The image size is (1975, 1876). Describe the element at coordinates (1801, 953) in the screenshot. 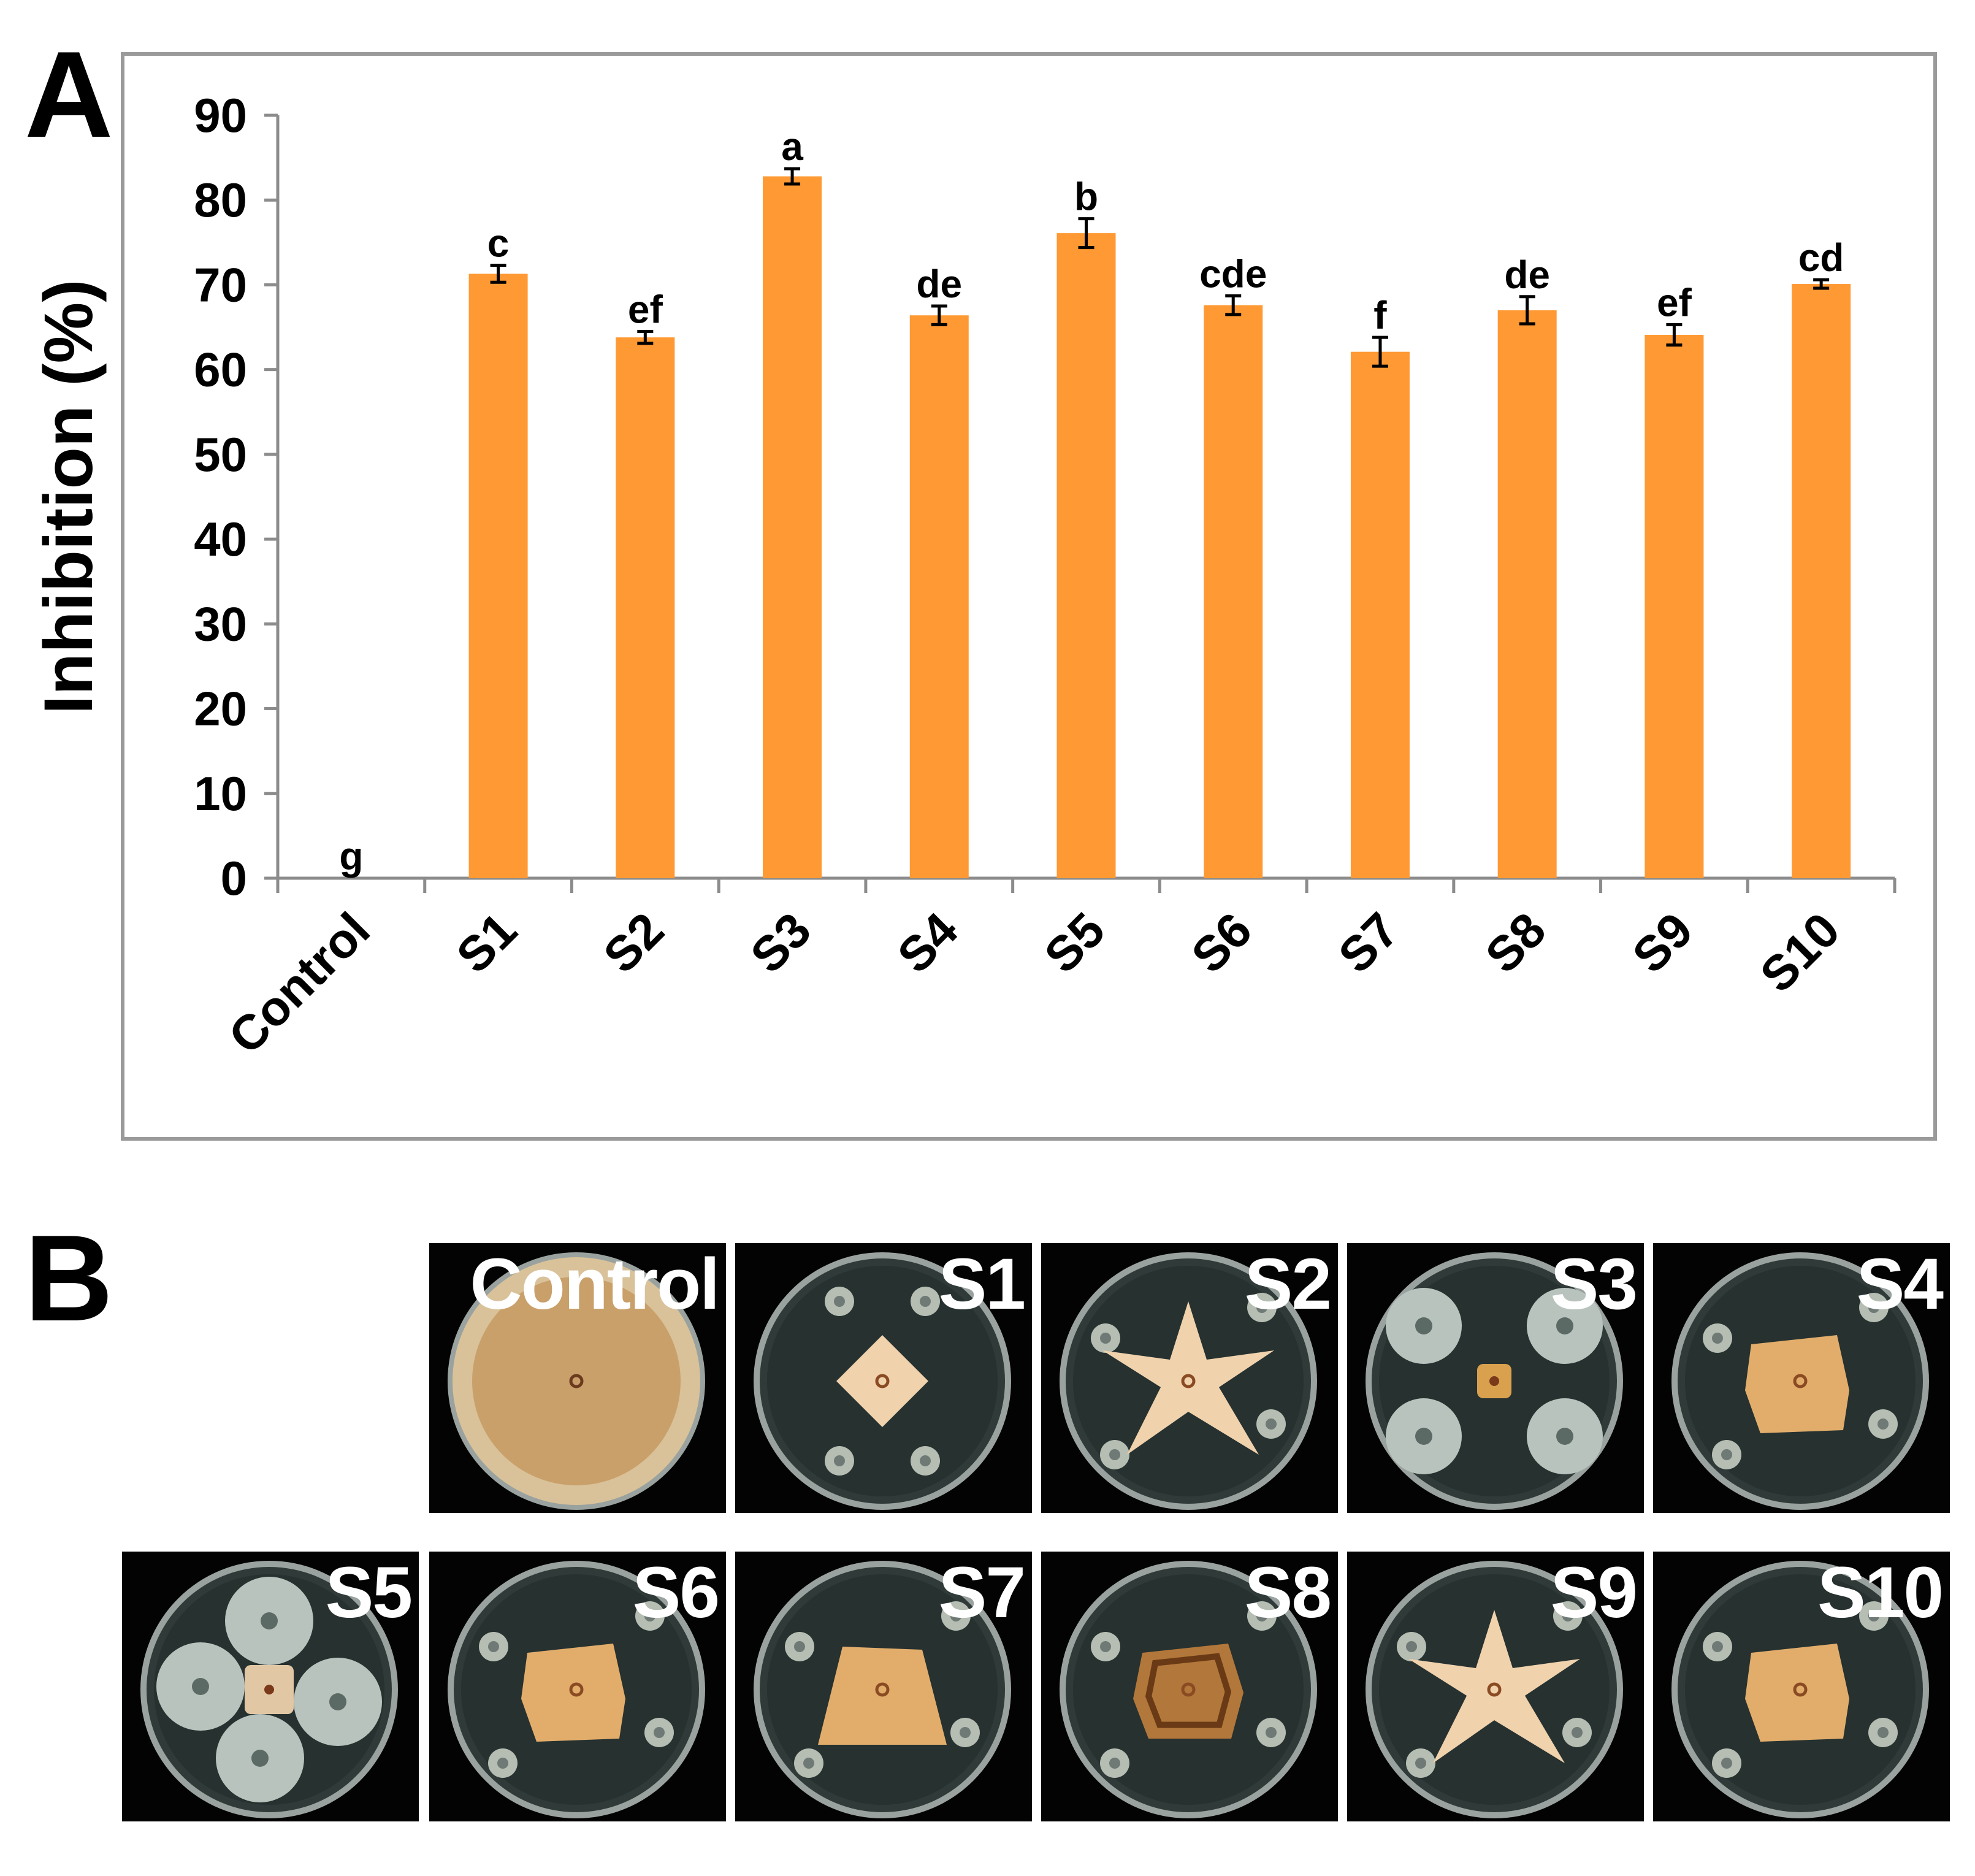

I see `x-tick-label: S10` at that location.